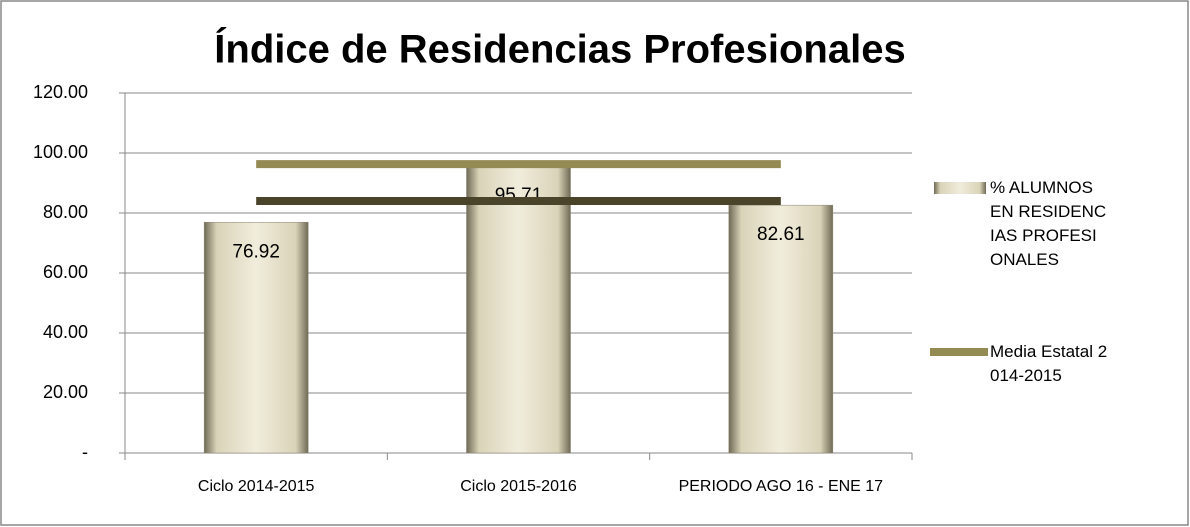 Image resolution: width=1190 pixels, height=527 pixels. I want to click on data-label: 76.92, so click(256, 251).